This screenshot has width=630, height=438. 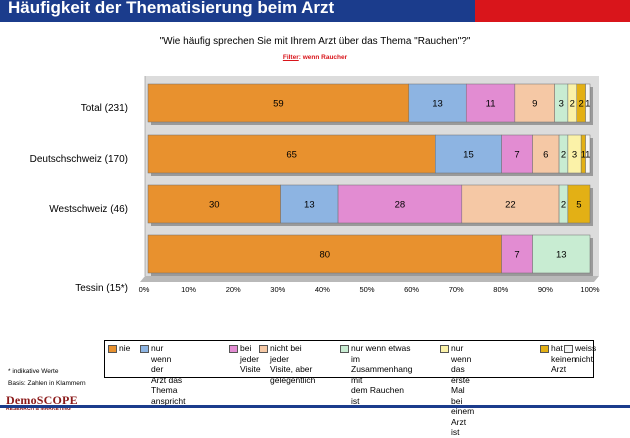 I want to click on x-tick-label: 20%, so click(x=233, y=289).